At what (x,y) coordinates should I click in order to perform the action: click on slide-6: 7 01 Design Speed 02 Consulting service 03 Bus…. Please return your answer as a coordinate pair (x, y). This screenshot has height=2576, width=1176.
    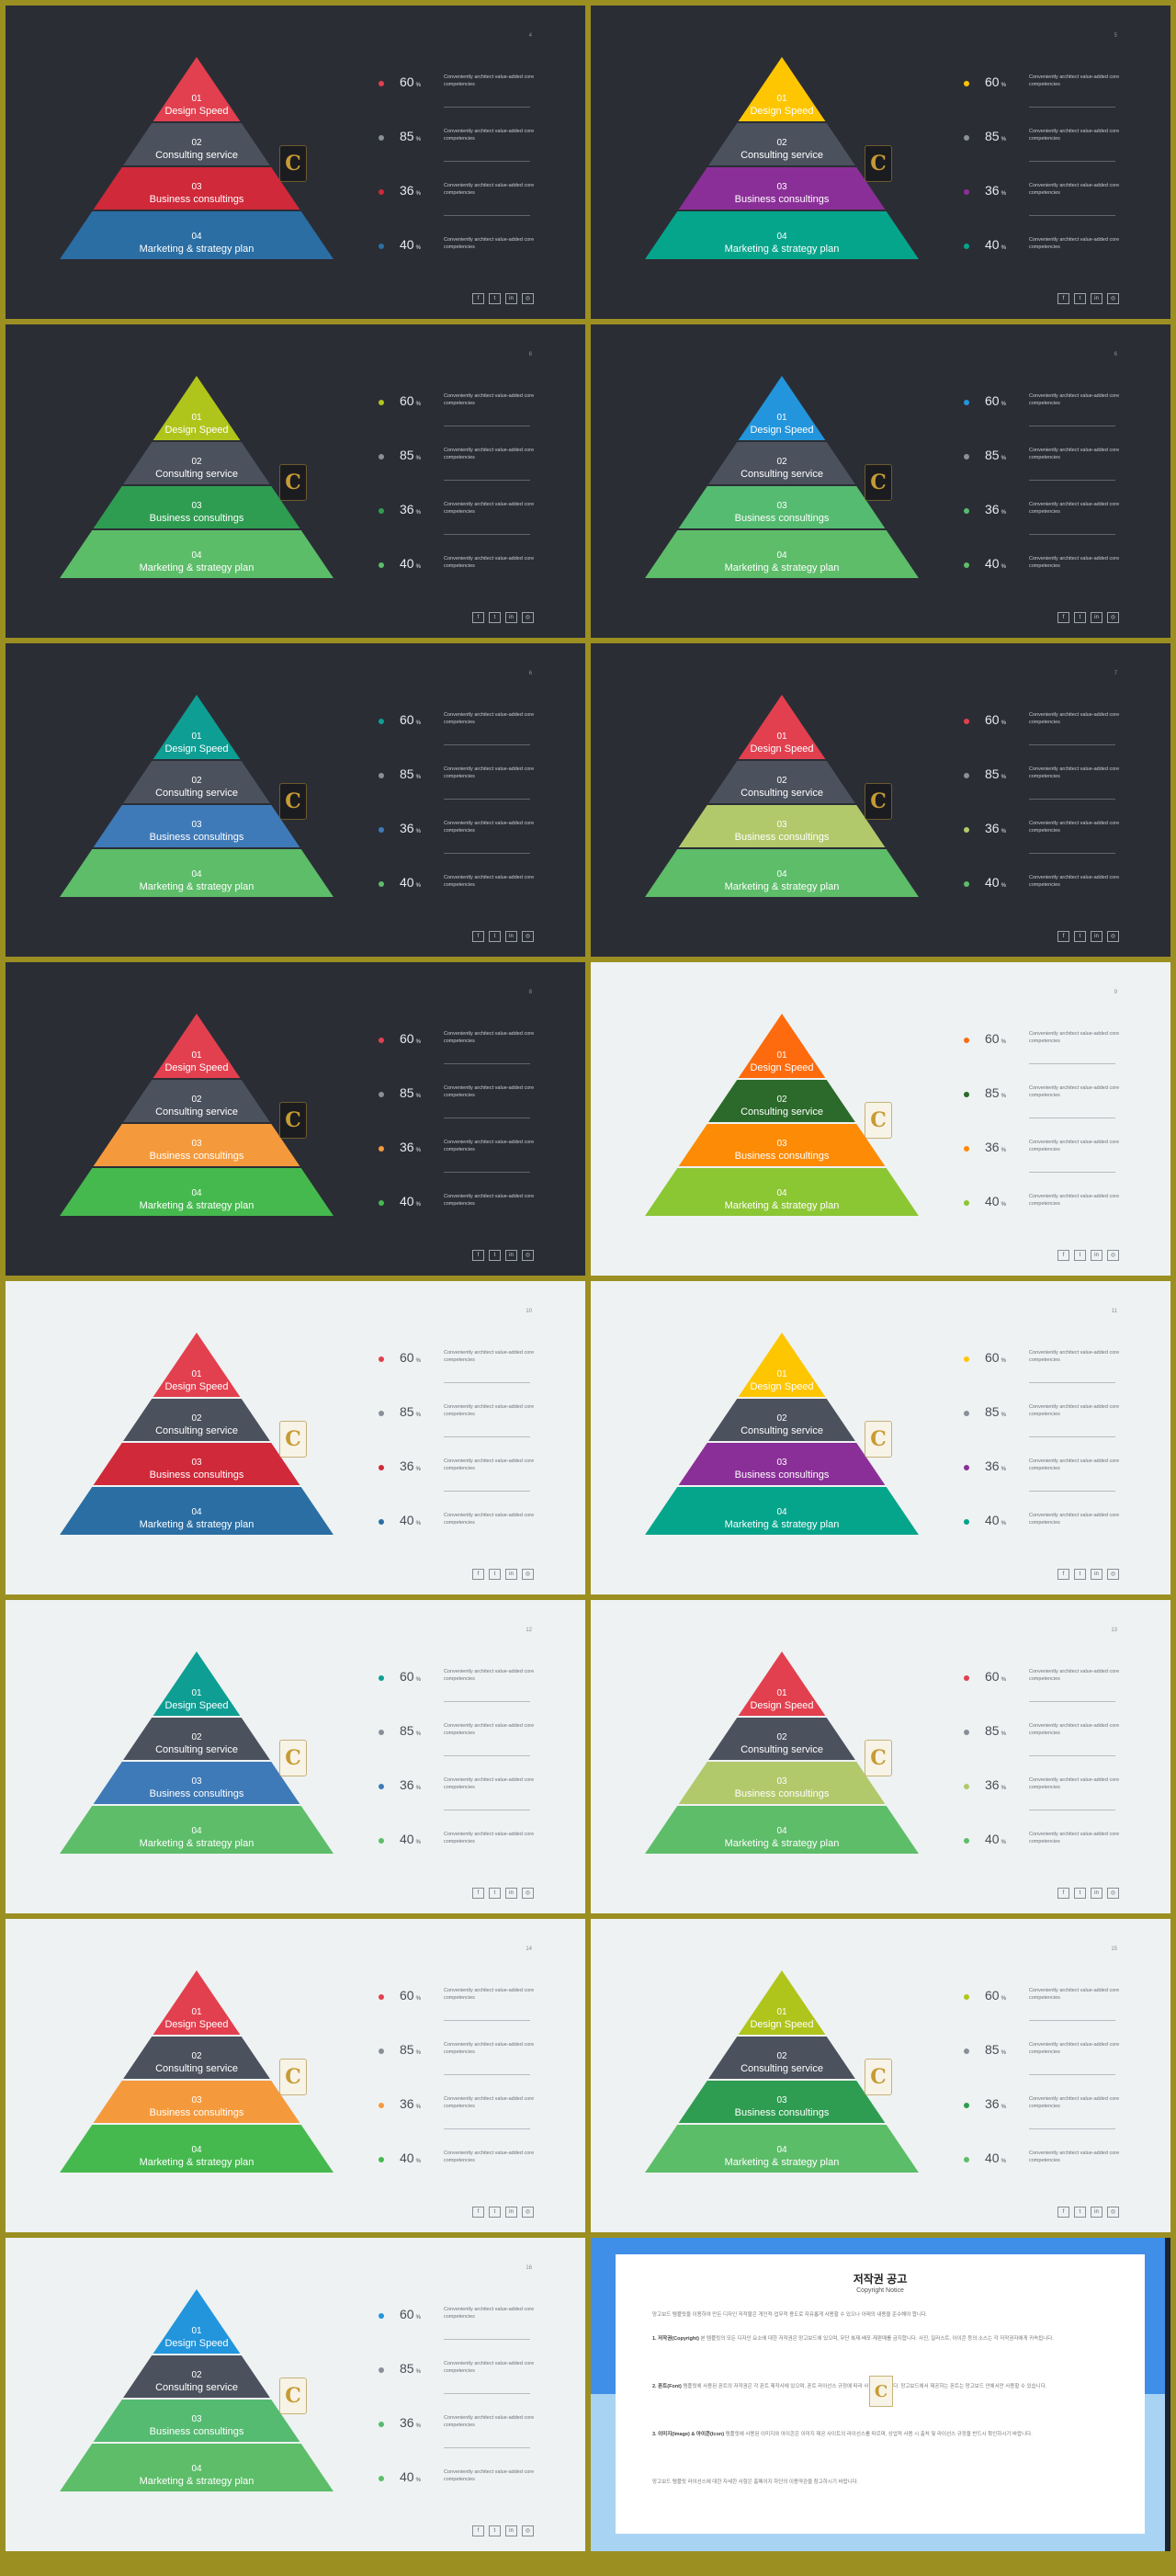
    Looking at the image, I should click on (880, 800).